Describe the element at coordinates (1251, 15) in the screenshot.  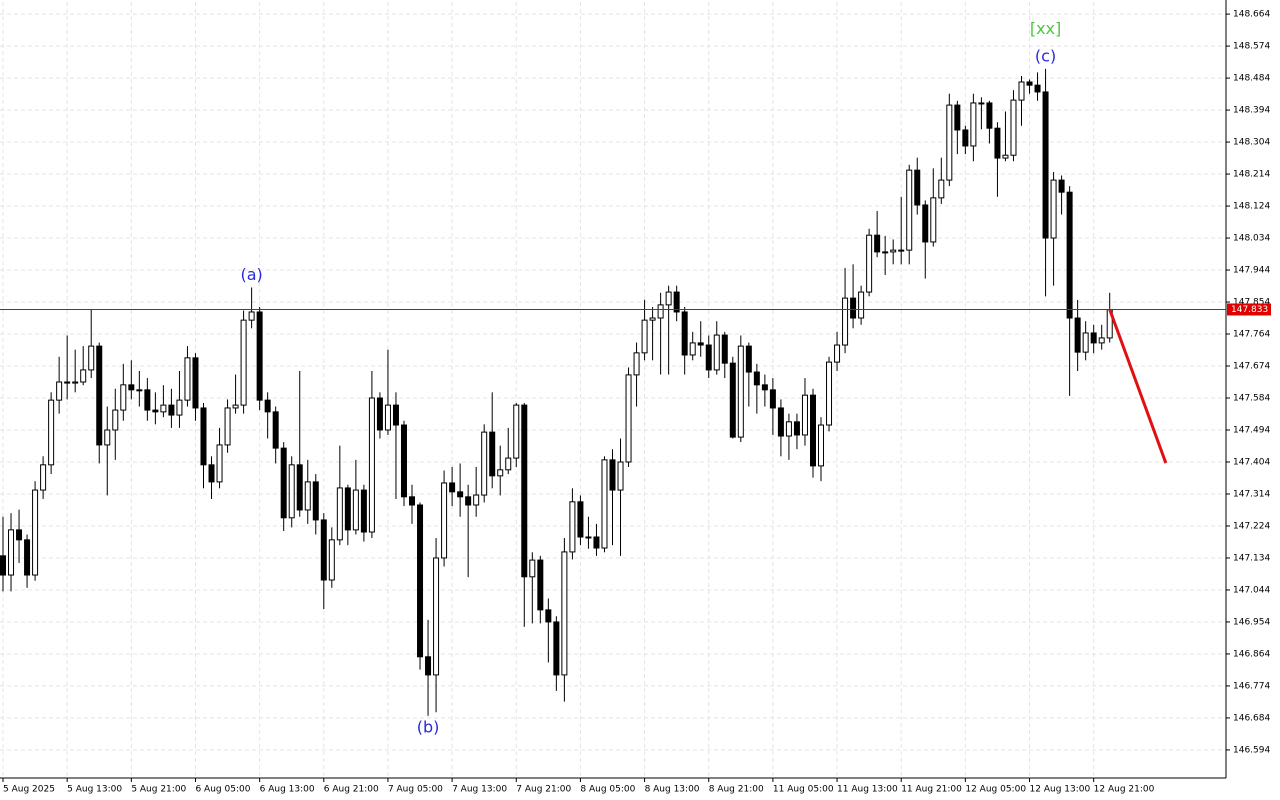
I see `y-tick-label: 148.664` at that location.